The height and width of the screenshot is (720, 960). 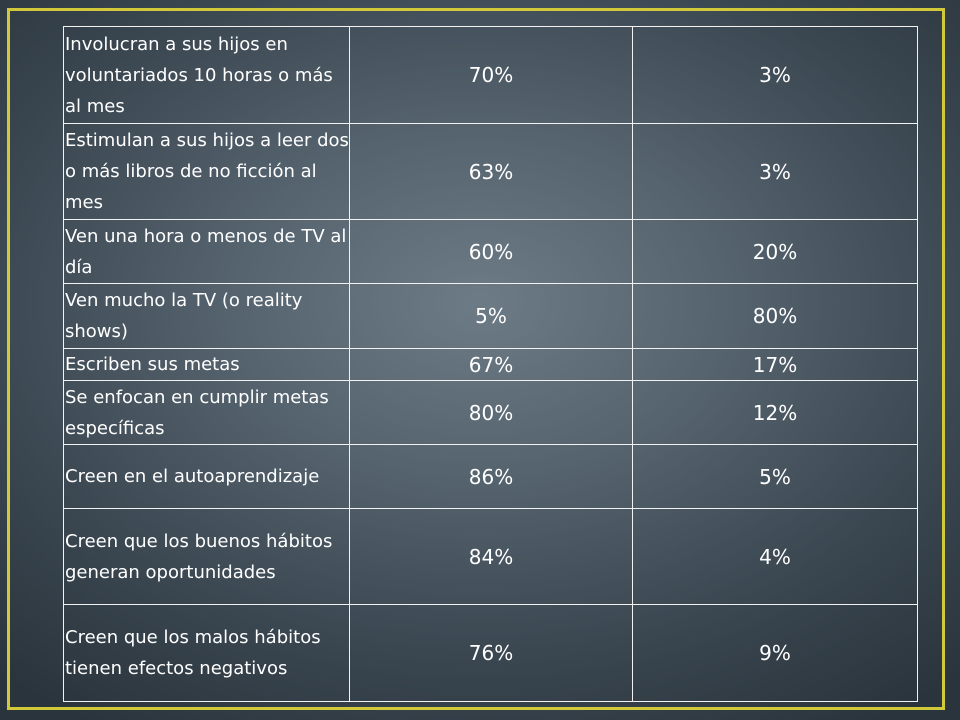 I want to click on value-column-2: 9%, so click(x=775, y=653).